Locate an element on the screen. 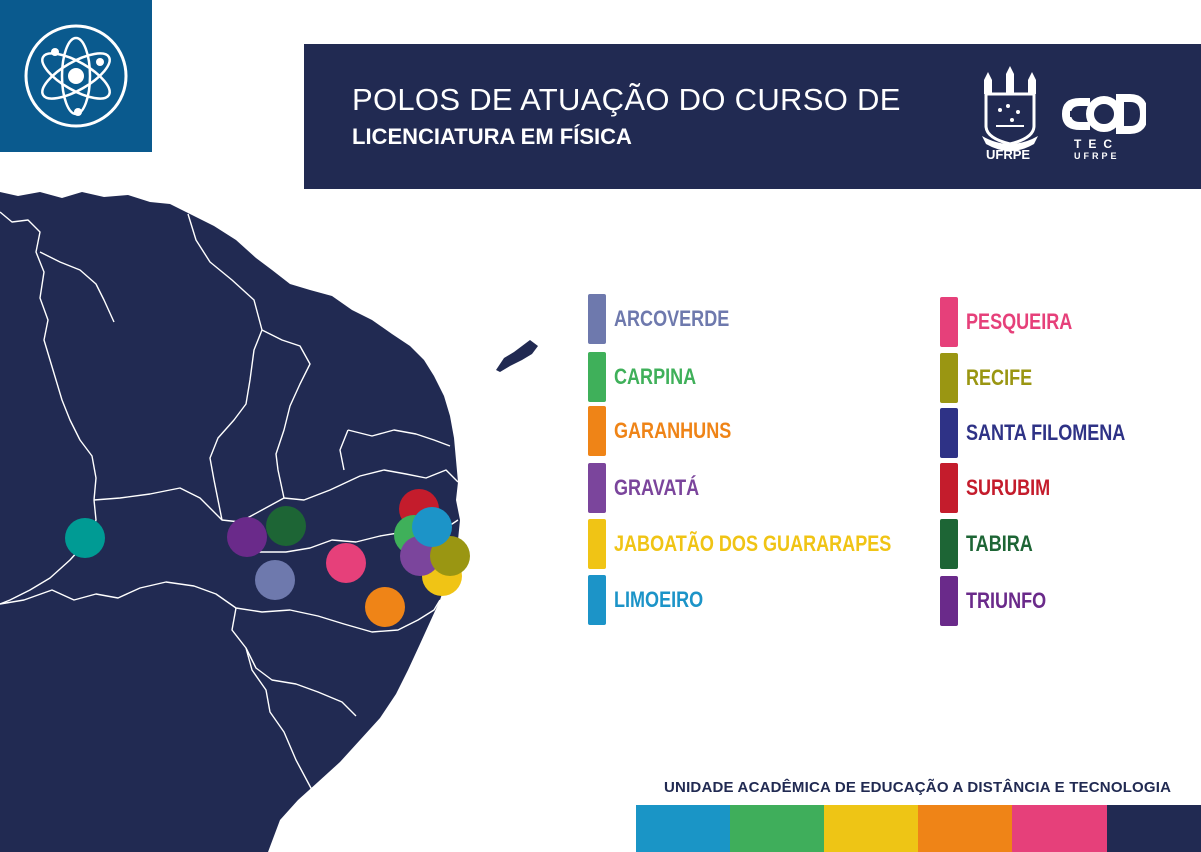 Image resolution: width=1201 pixels, height=852 pixels. legend-label: SANTA FILOMENA is located at coordinates (1046, 432).